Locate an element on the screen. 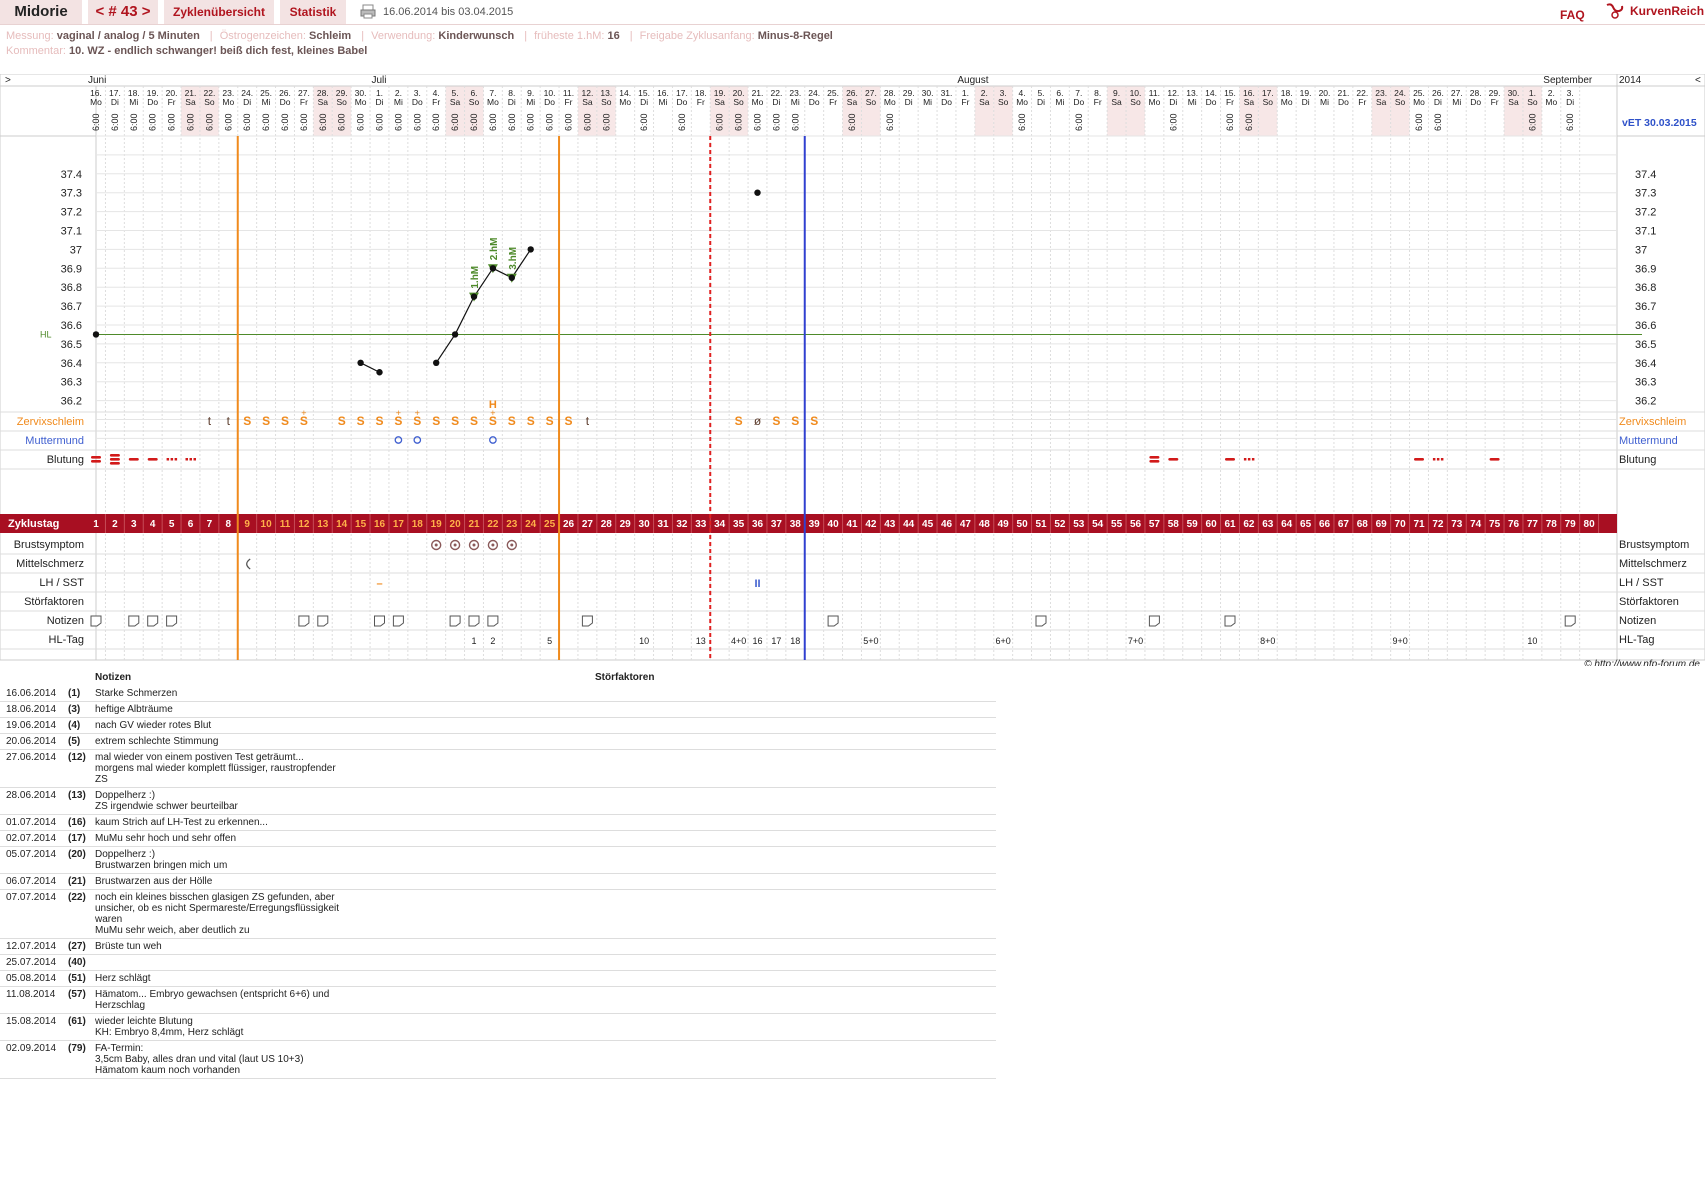  note-text: heftige Albträume is located at coordinates (134, 709).